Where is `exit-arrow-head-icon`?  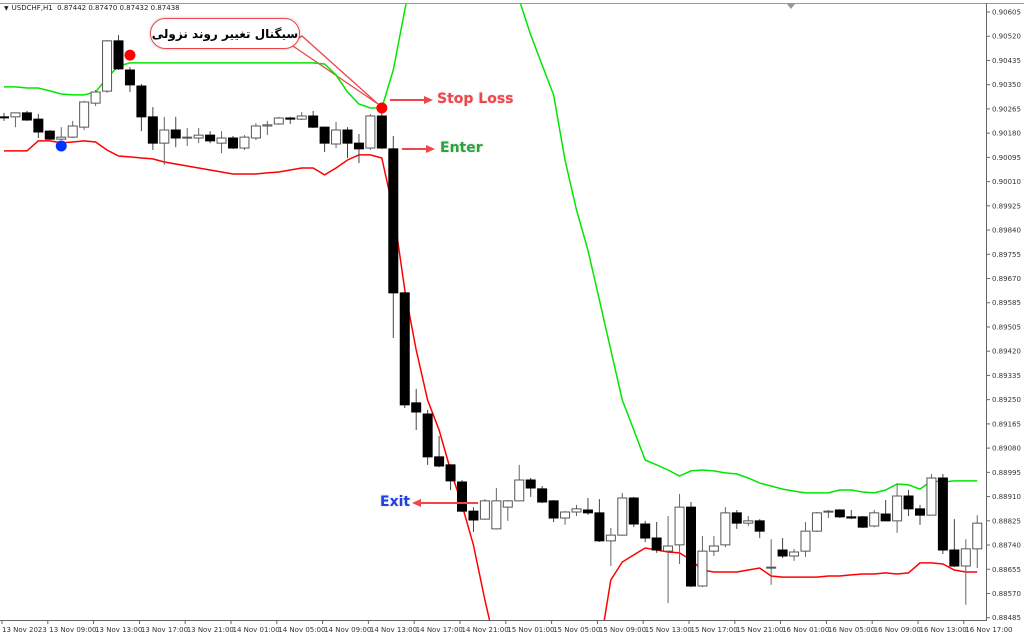 exit-arrow-head-icon is located at coordinates (416, 503).